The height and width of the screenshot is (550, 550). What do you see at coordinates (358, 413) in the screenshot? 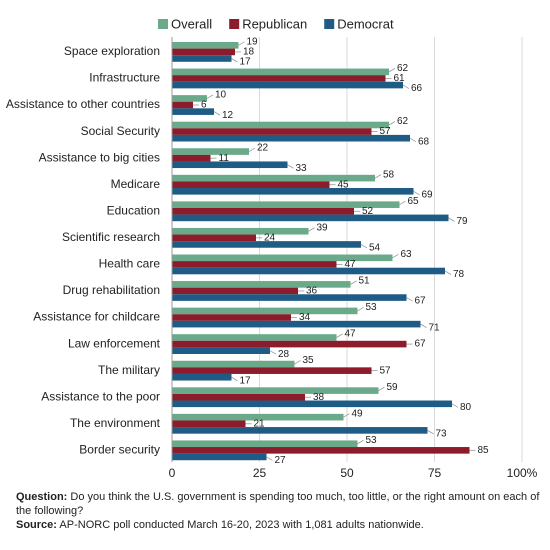
I see `data-label: 49` at bounding box center [358, 413].